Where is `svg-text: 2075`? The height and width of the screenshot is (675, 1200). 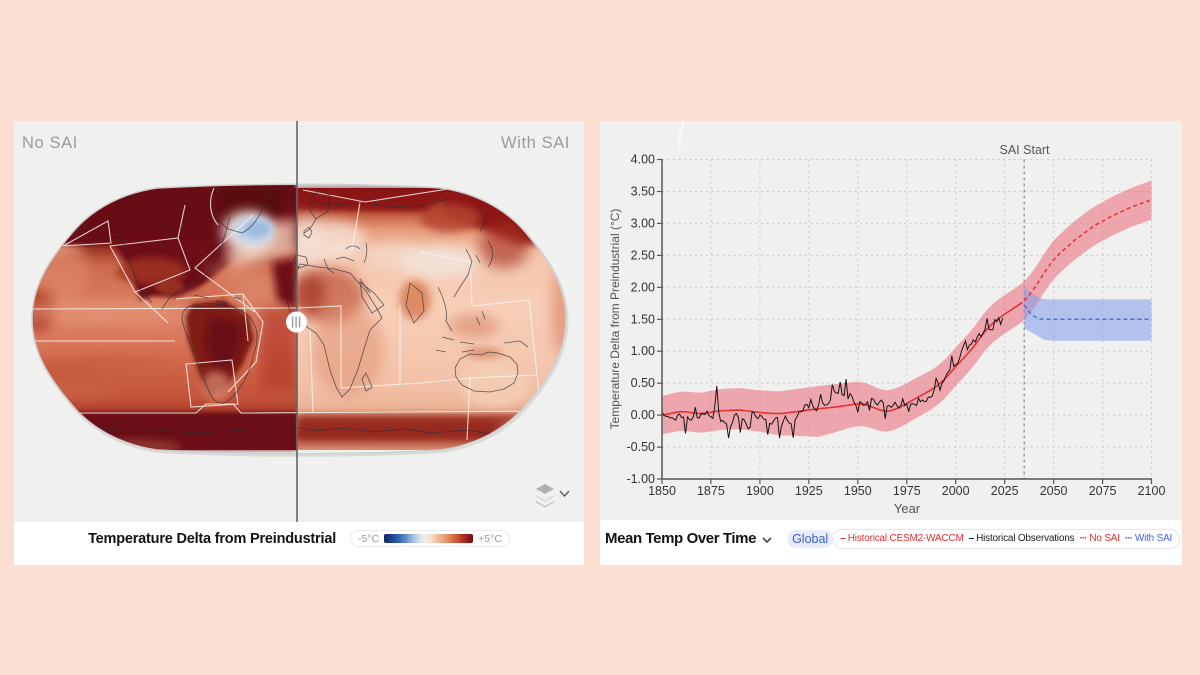
svg-text: 2075 is located at coordinates (1103, 491).